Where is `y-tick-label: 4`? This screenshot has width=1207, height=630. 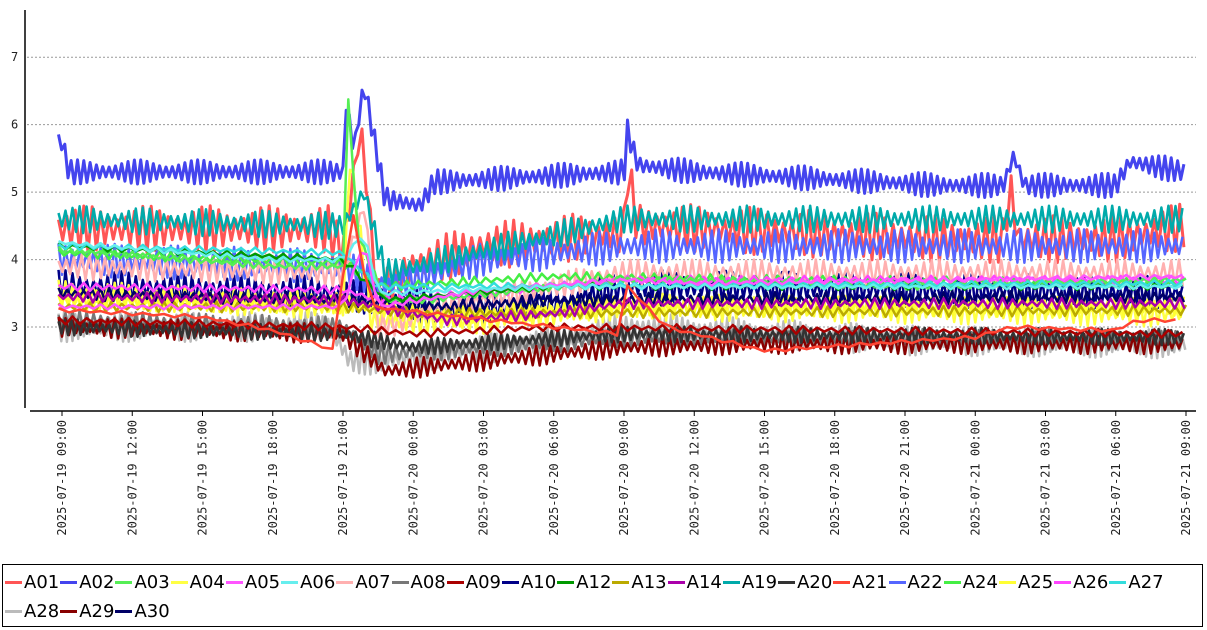
y-tick-label: 4 is located at coordinates (14, 260).